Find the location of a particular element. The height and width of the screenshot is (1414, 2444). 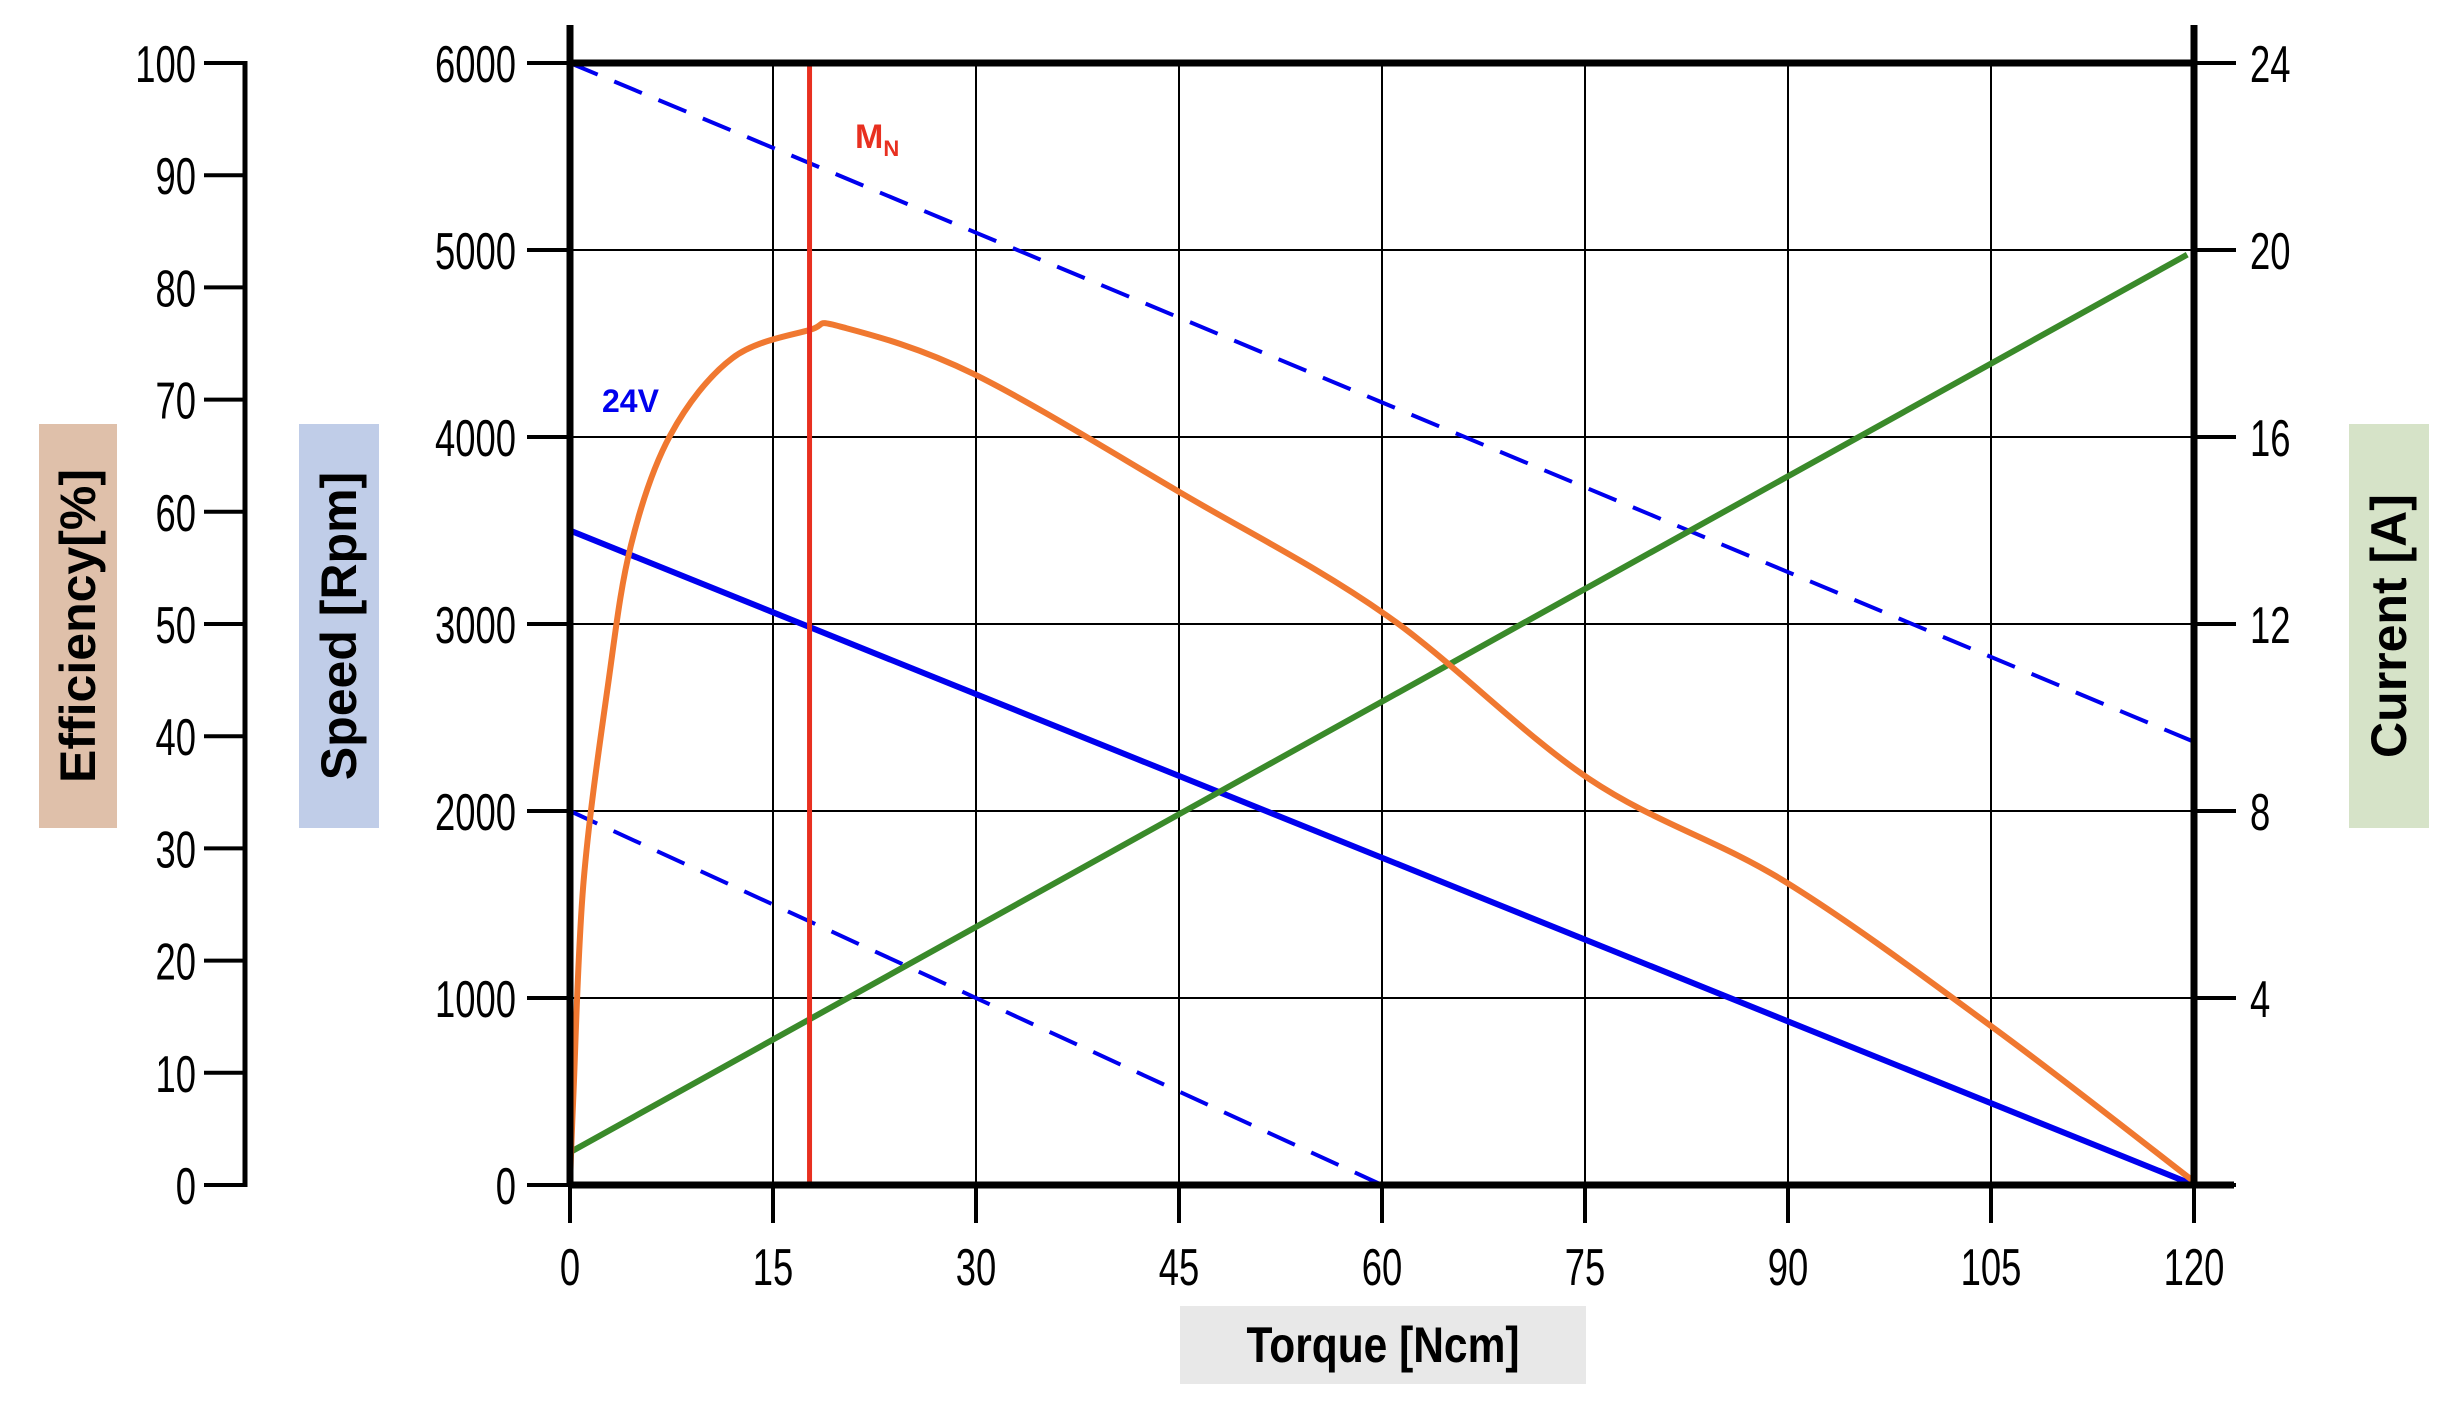

speed-tick-label: 3000 is located at coordinates (475, 624).